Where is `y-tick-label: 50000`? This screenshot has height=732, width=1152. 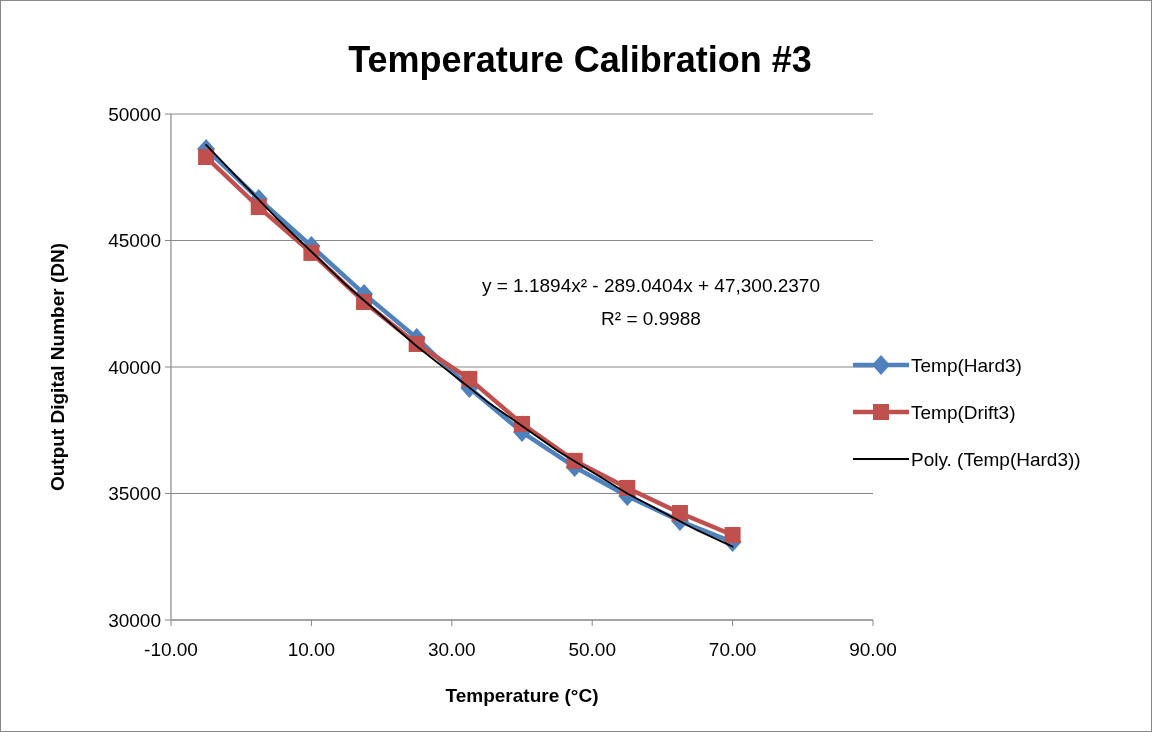 y-tick-label: 50000 is located at coordinates (134, 114).